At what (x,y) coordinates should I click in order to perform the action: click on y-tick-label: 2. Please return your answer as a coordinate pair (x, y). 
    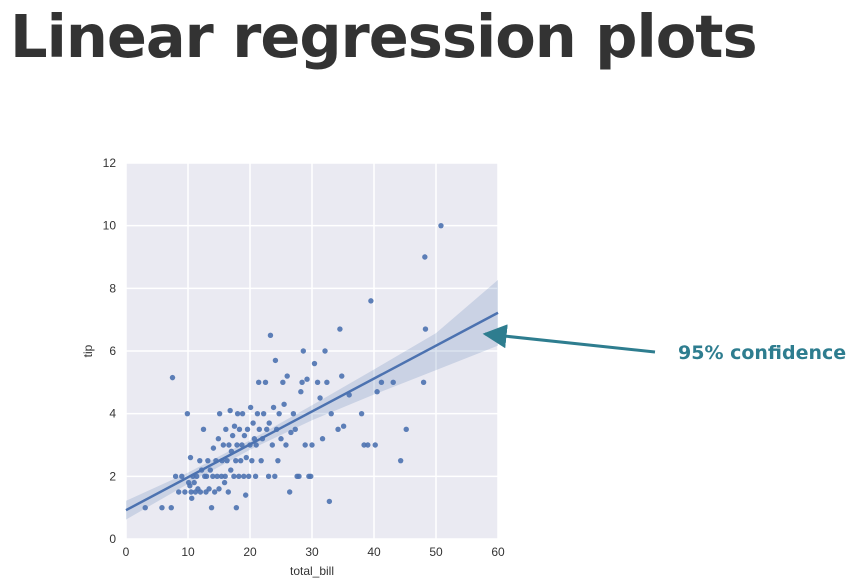
    Looking at the image, I should click on (112, 476).